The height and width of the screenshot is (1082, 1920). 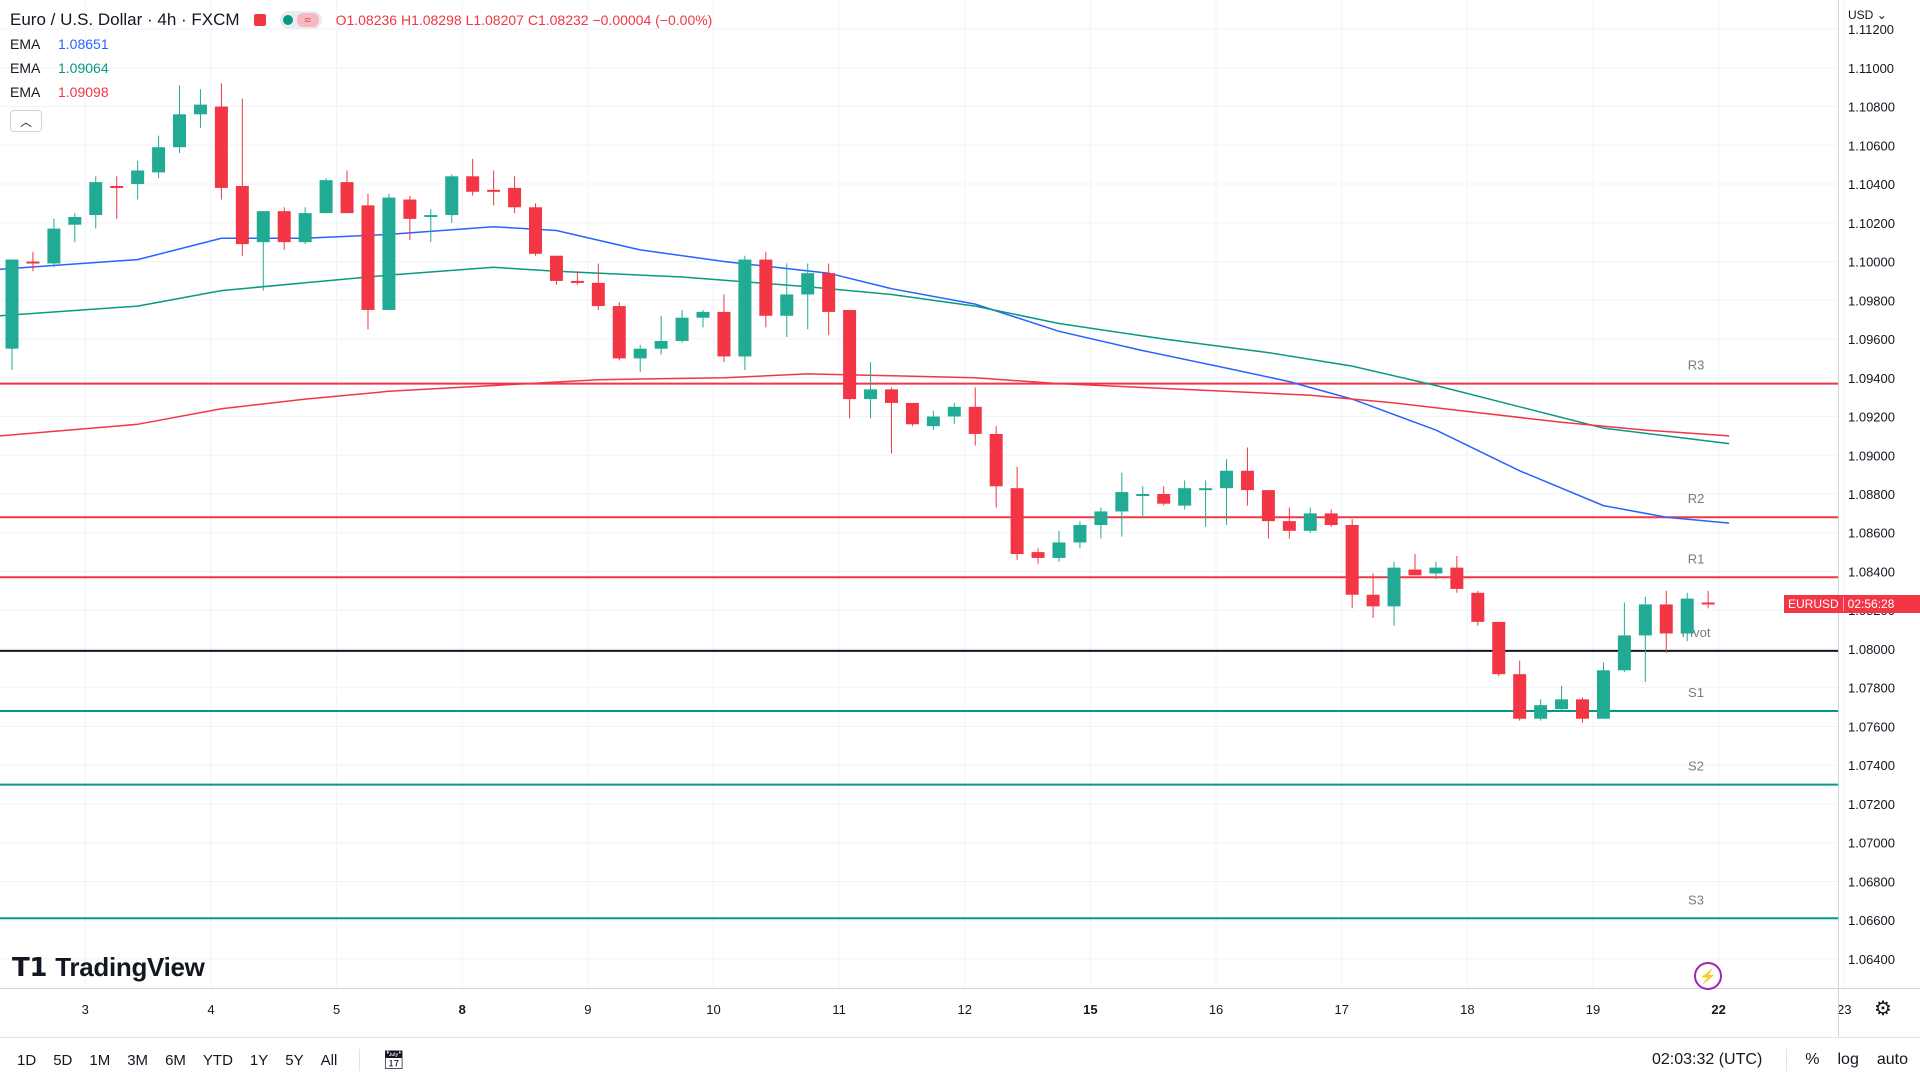 What do you see at coordinates (1708, 976) in the screenshot?
I see `lightning-icon: ⚡` at bounding box center [1708, 976].